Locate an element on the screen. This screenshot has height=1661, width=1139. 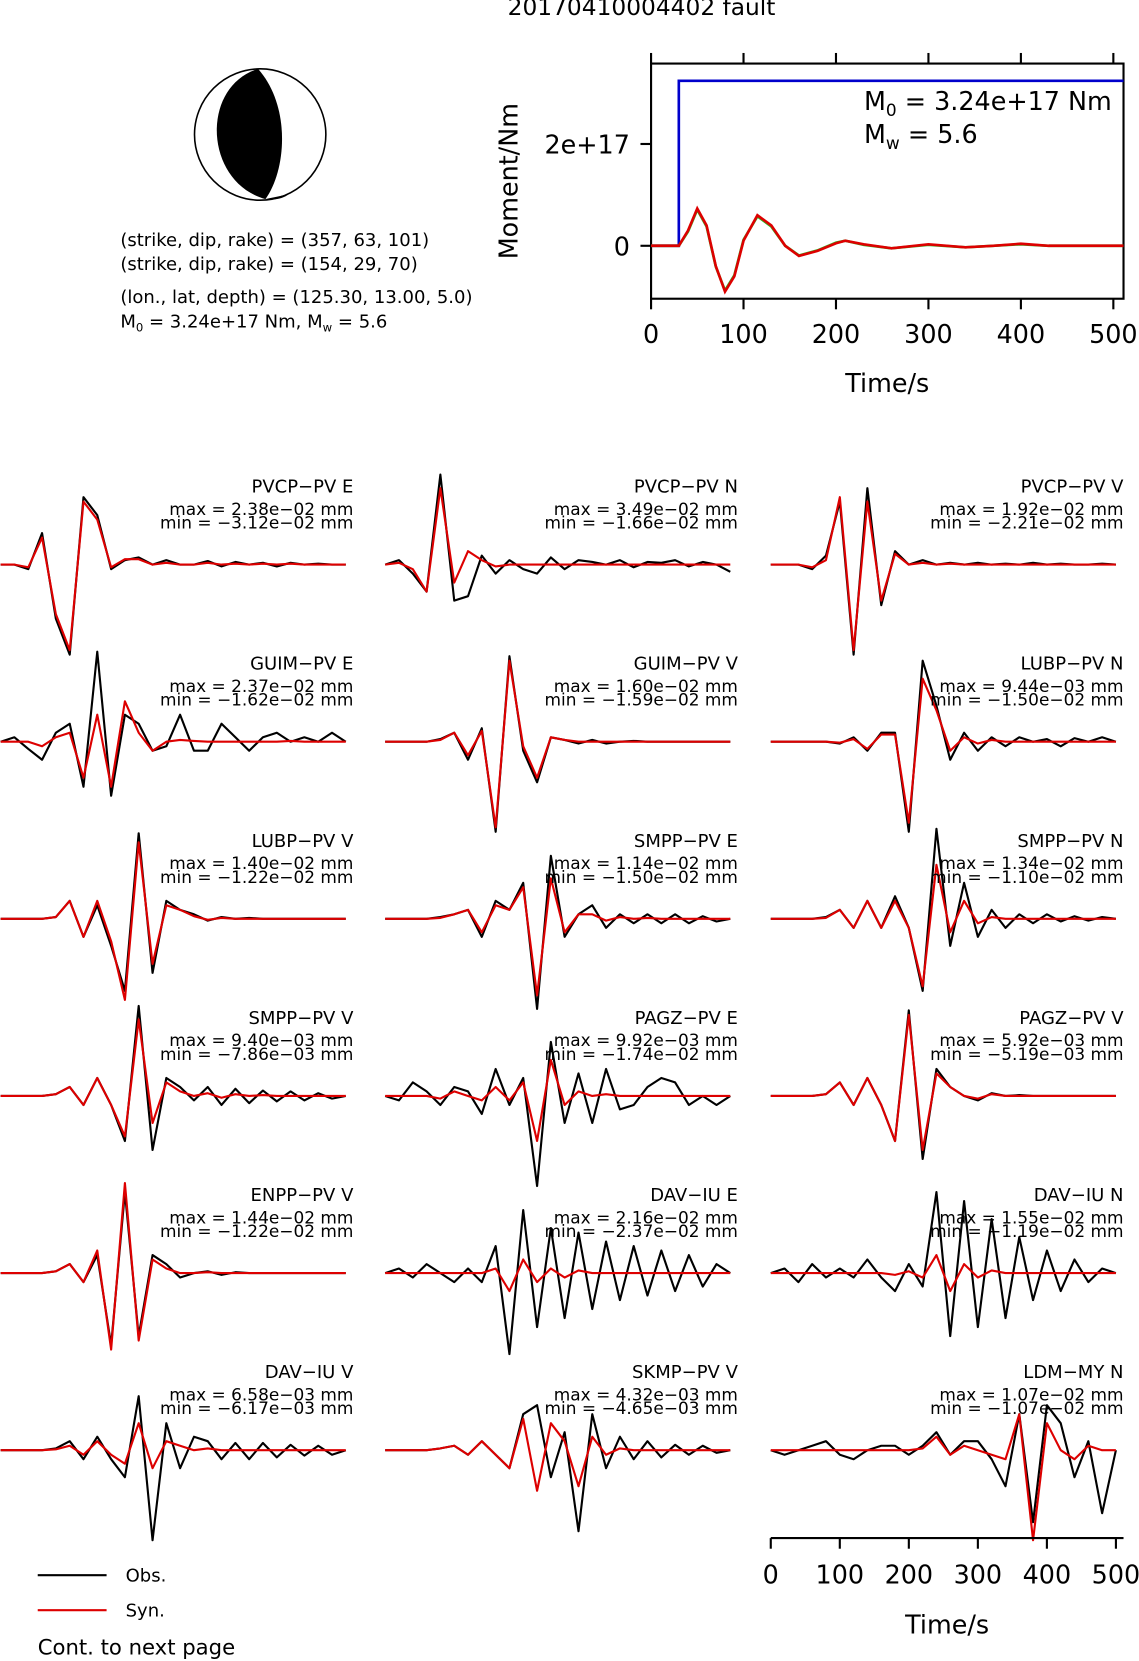
max-label: max = 1.92e−02 mm is located at coordinates (1031, 509).